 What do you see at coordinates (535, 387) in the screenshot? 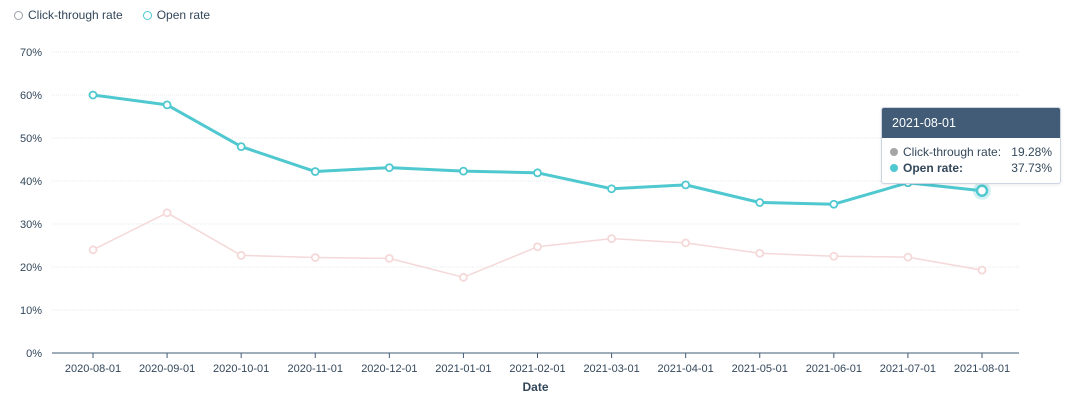
I see `x-axis-title: Date` at bounding box center [535, 387].